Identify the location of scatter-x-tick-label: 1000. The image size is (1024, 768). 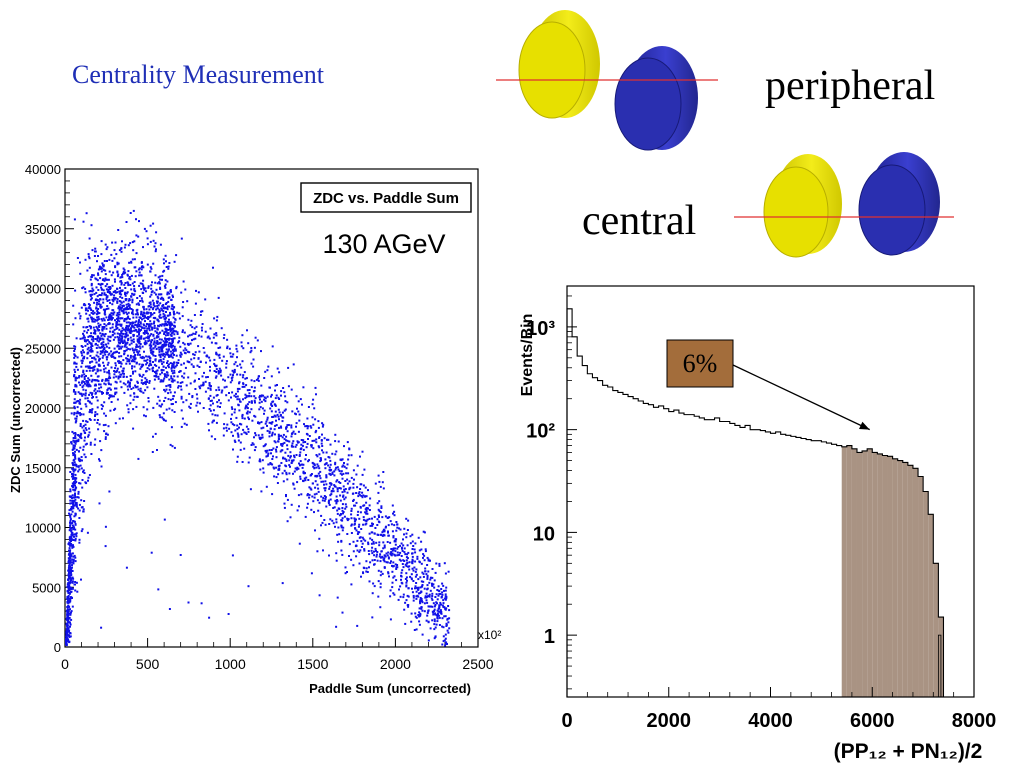
(230, 664).